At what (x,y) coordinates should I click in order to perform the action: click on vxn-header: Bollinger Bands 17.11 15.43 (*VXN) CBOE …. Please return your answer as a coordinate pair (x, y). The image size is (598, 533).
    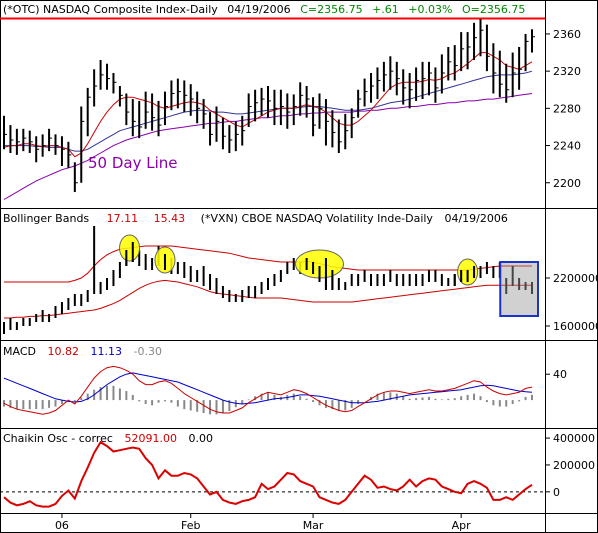
    Looking at the image, I should click on (255, 218).